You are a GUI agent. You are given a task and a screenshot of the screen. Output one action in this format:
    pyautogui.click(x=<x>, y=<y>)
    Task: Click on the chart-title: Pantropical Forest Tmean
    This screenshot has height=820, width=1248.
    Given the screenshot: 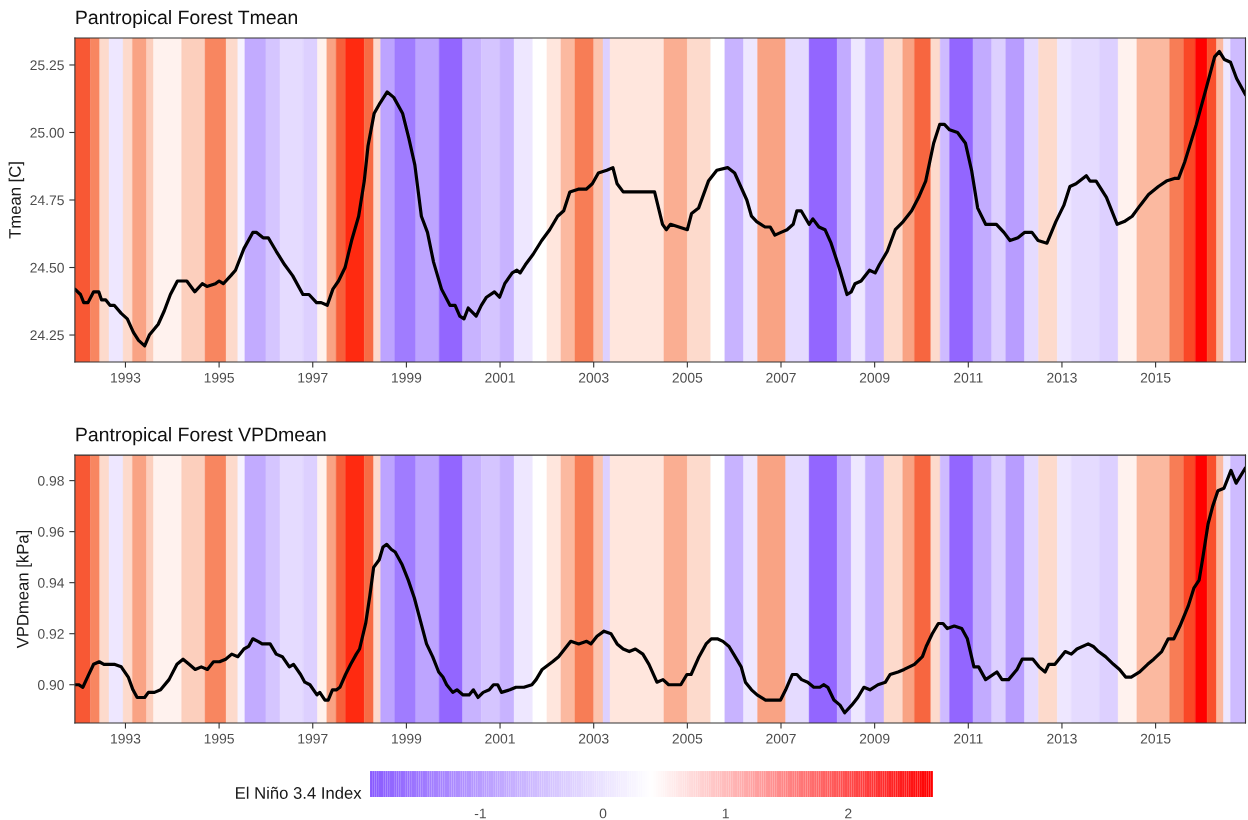 What is the action you would take?
    pyautogui.click(x=186, y=19)
    